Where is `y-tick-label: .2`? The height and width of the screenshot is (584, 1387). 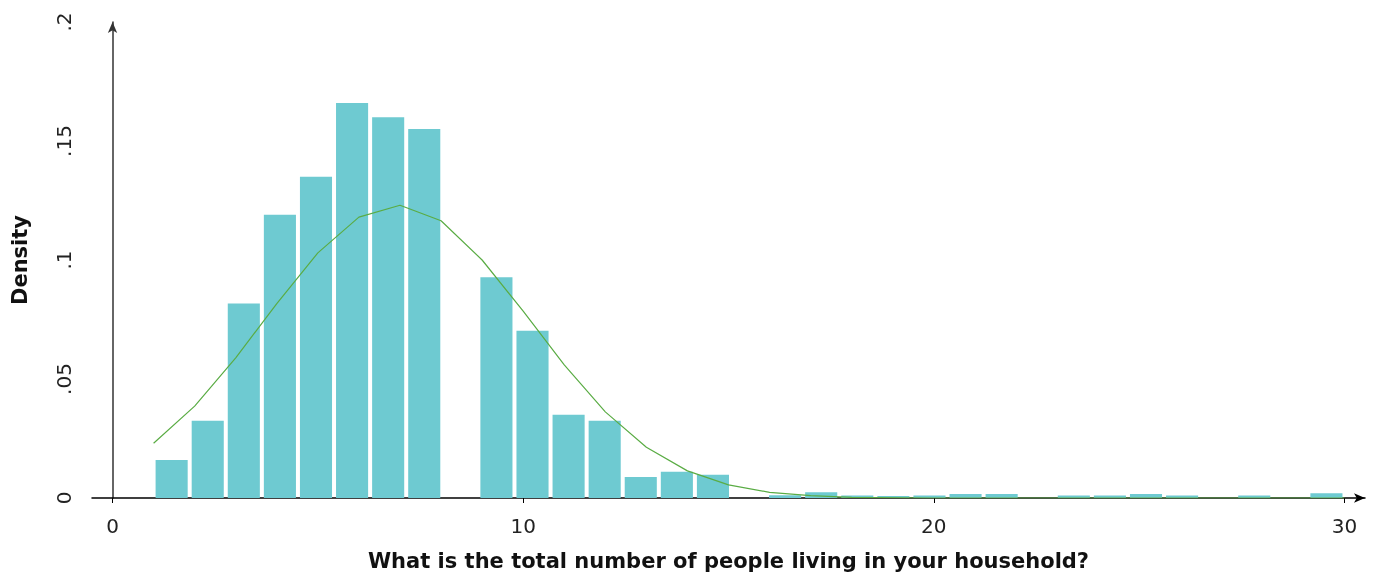
y-tick-label: .2 is located at coordinates (64, 22).